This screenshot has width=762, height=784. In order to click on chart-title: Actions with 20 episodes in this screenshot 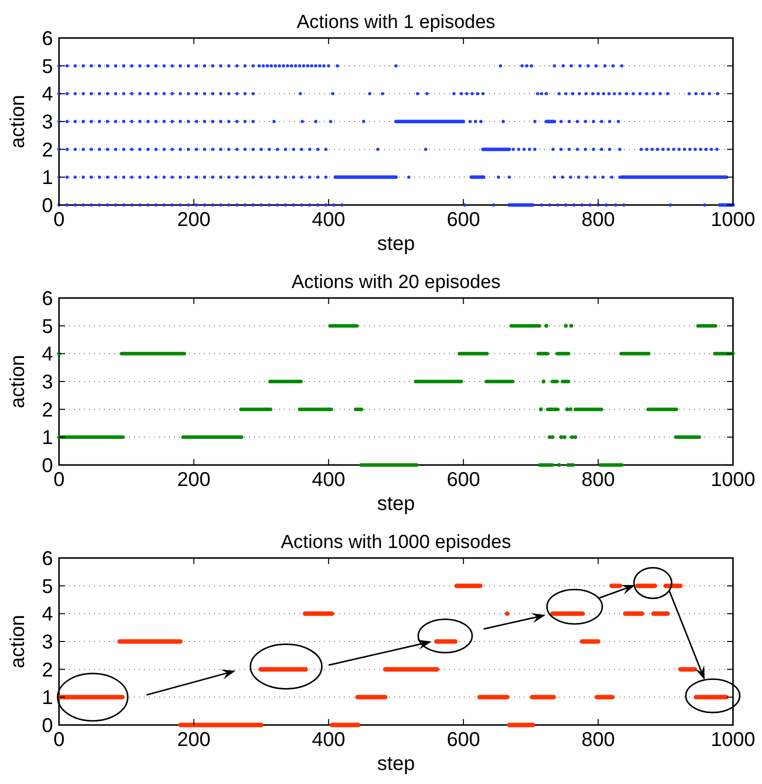, I will do `click(396, 282)`.